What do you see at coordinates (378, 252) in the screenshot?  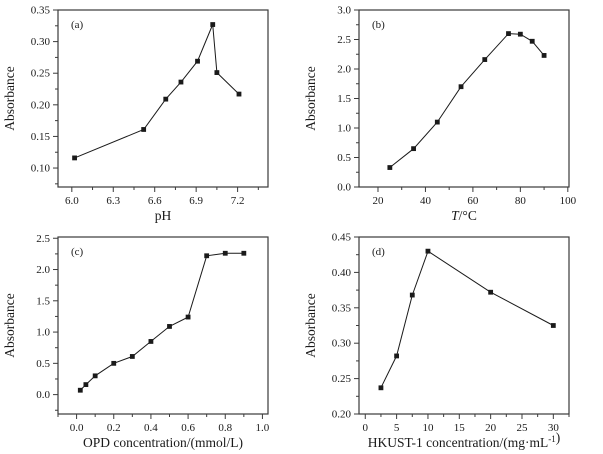 I see `panel-letter: (d)` at bounding box center [378, 252].